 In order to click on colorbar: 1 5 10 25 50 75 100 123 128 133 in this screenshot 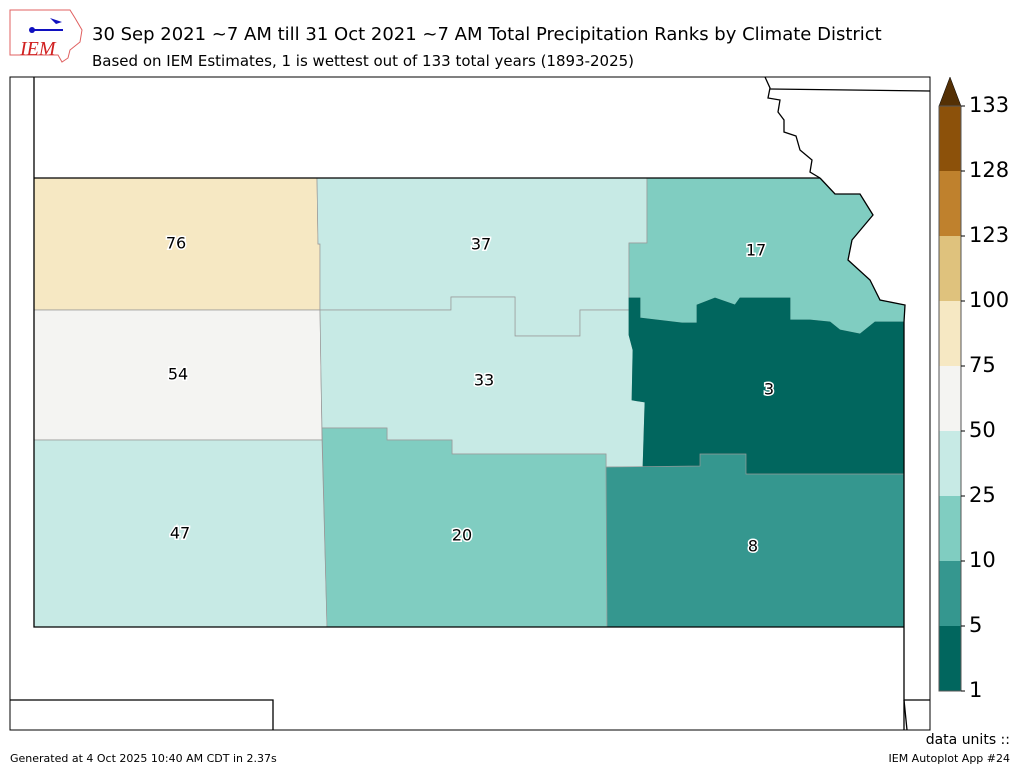, I will do `click(973, 389)`.